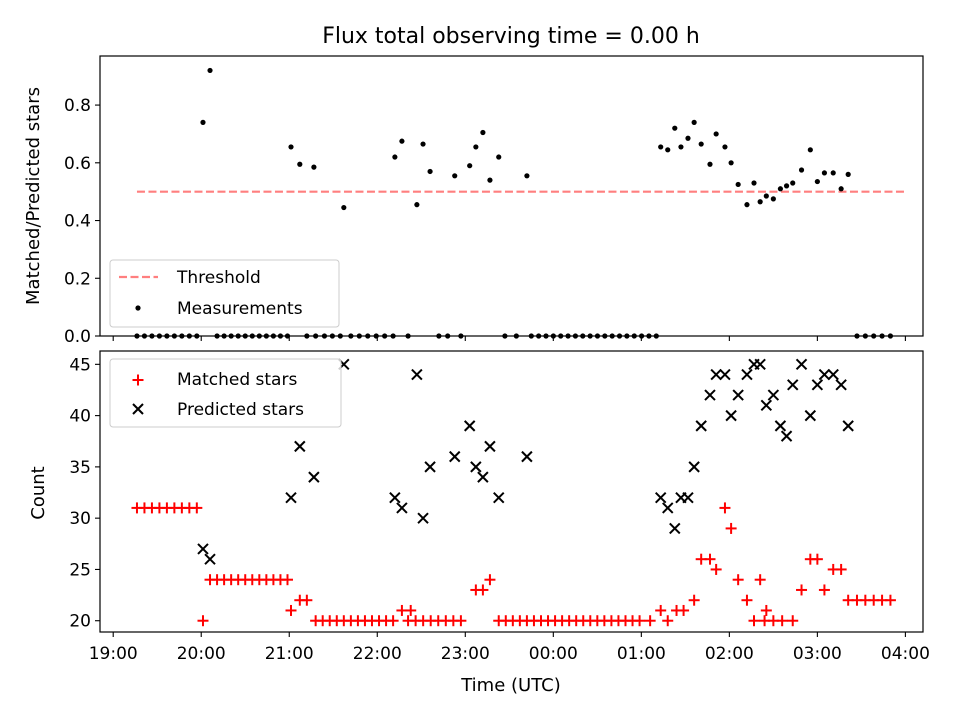  I want to click on legend: Matched stars Predicted stars, so click(225, 393).